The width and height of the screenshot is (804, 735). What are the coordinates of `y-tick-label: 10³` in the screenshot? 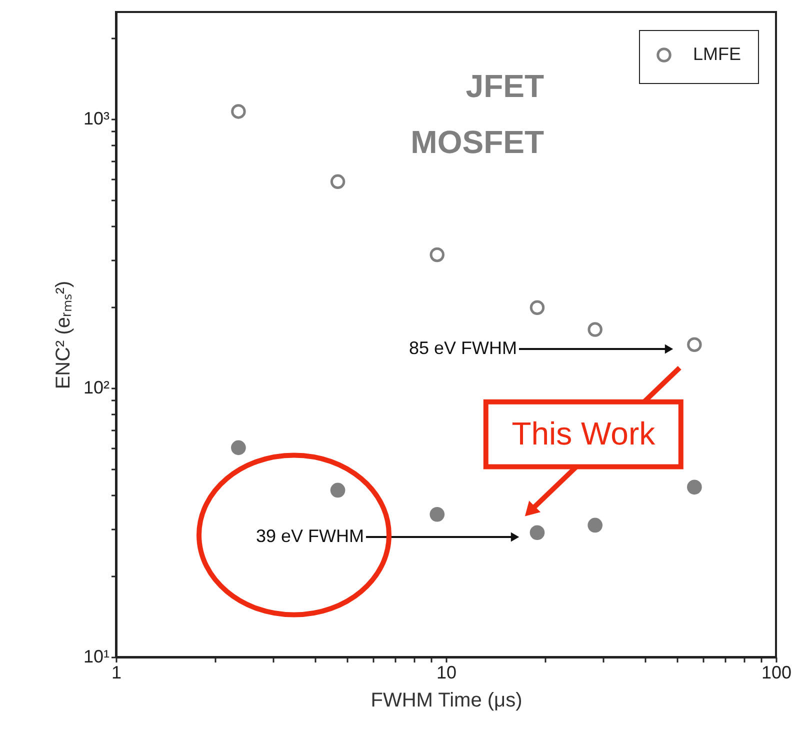 It's located at (96, 118).